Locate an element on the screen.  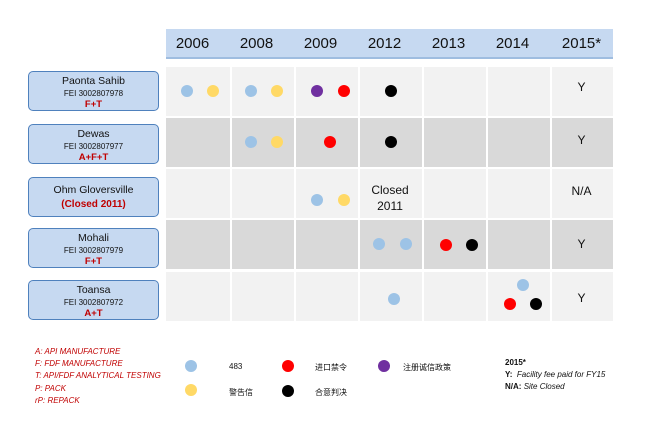
legend-dot-warning-letter is located at coordinates (191, 390).